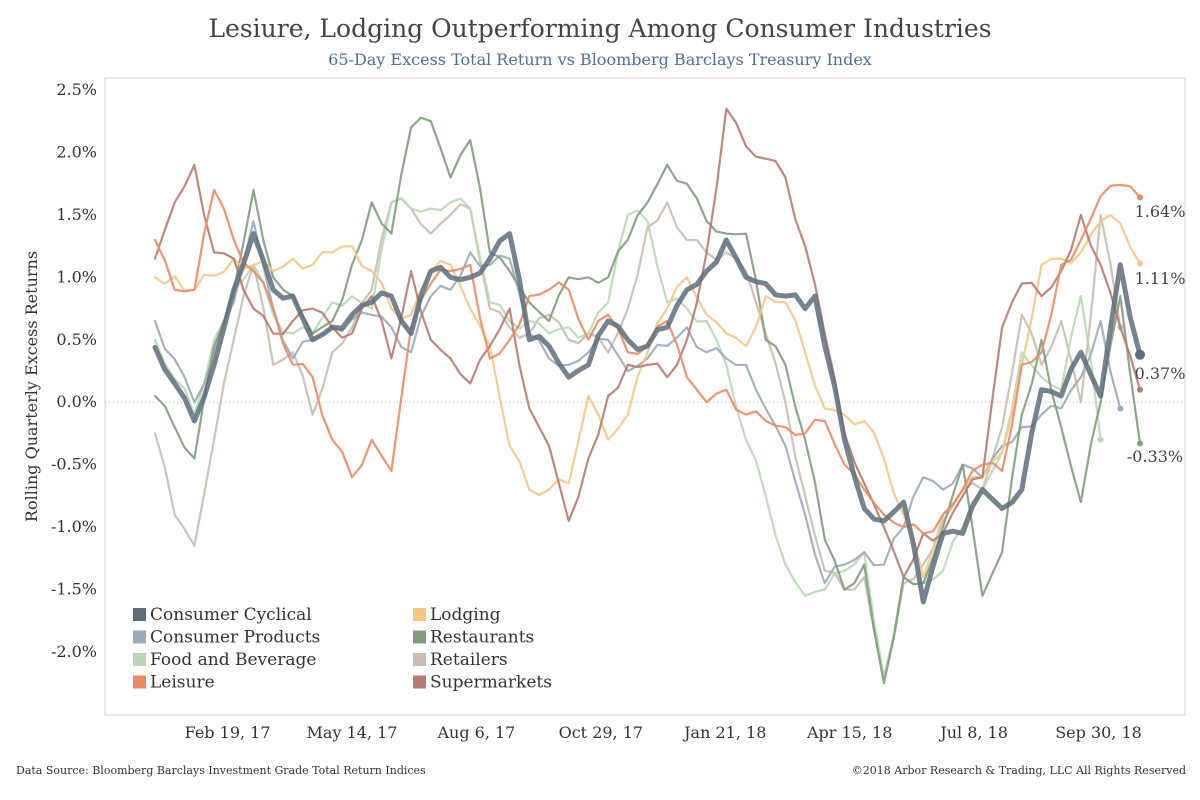 The image size is (1200, 800). Describe the element at coordinates (1160, 373) in the screenshot. I see `end-value-label: 0.37%` at that location.